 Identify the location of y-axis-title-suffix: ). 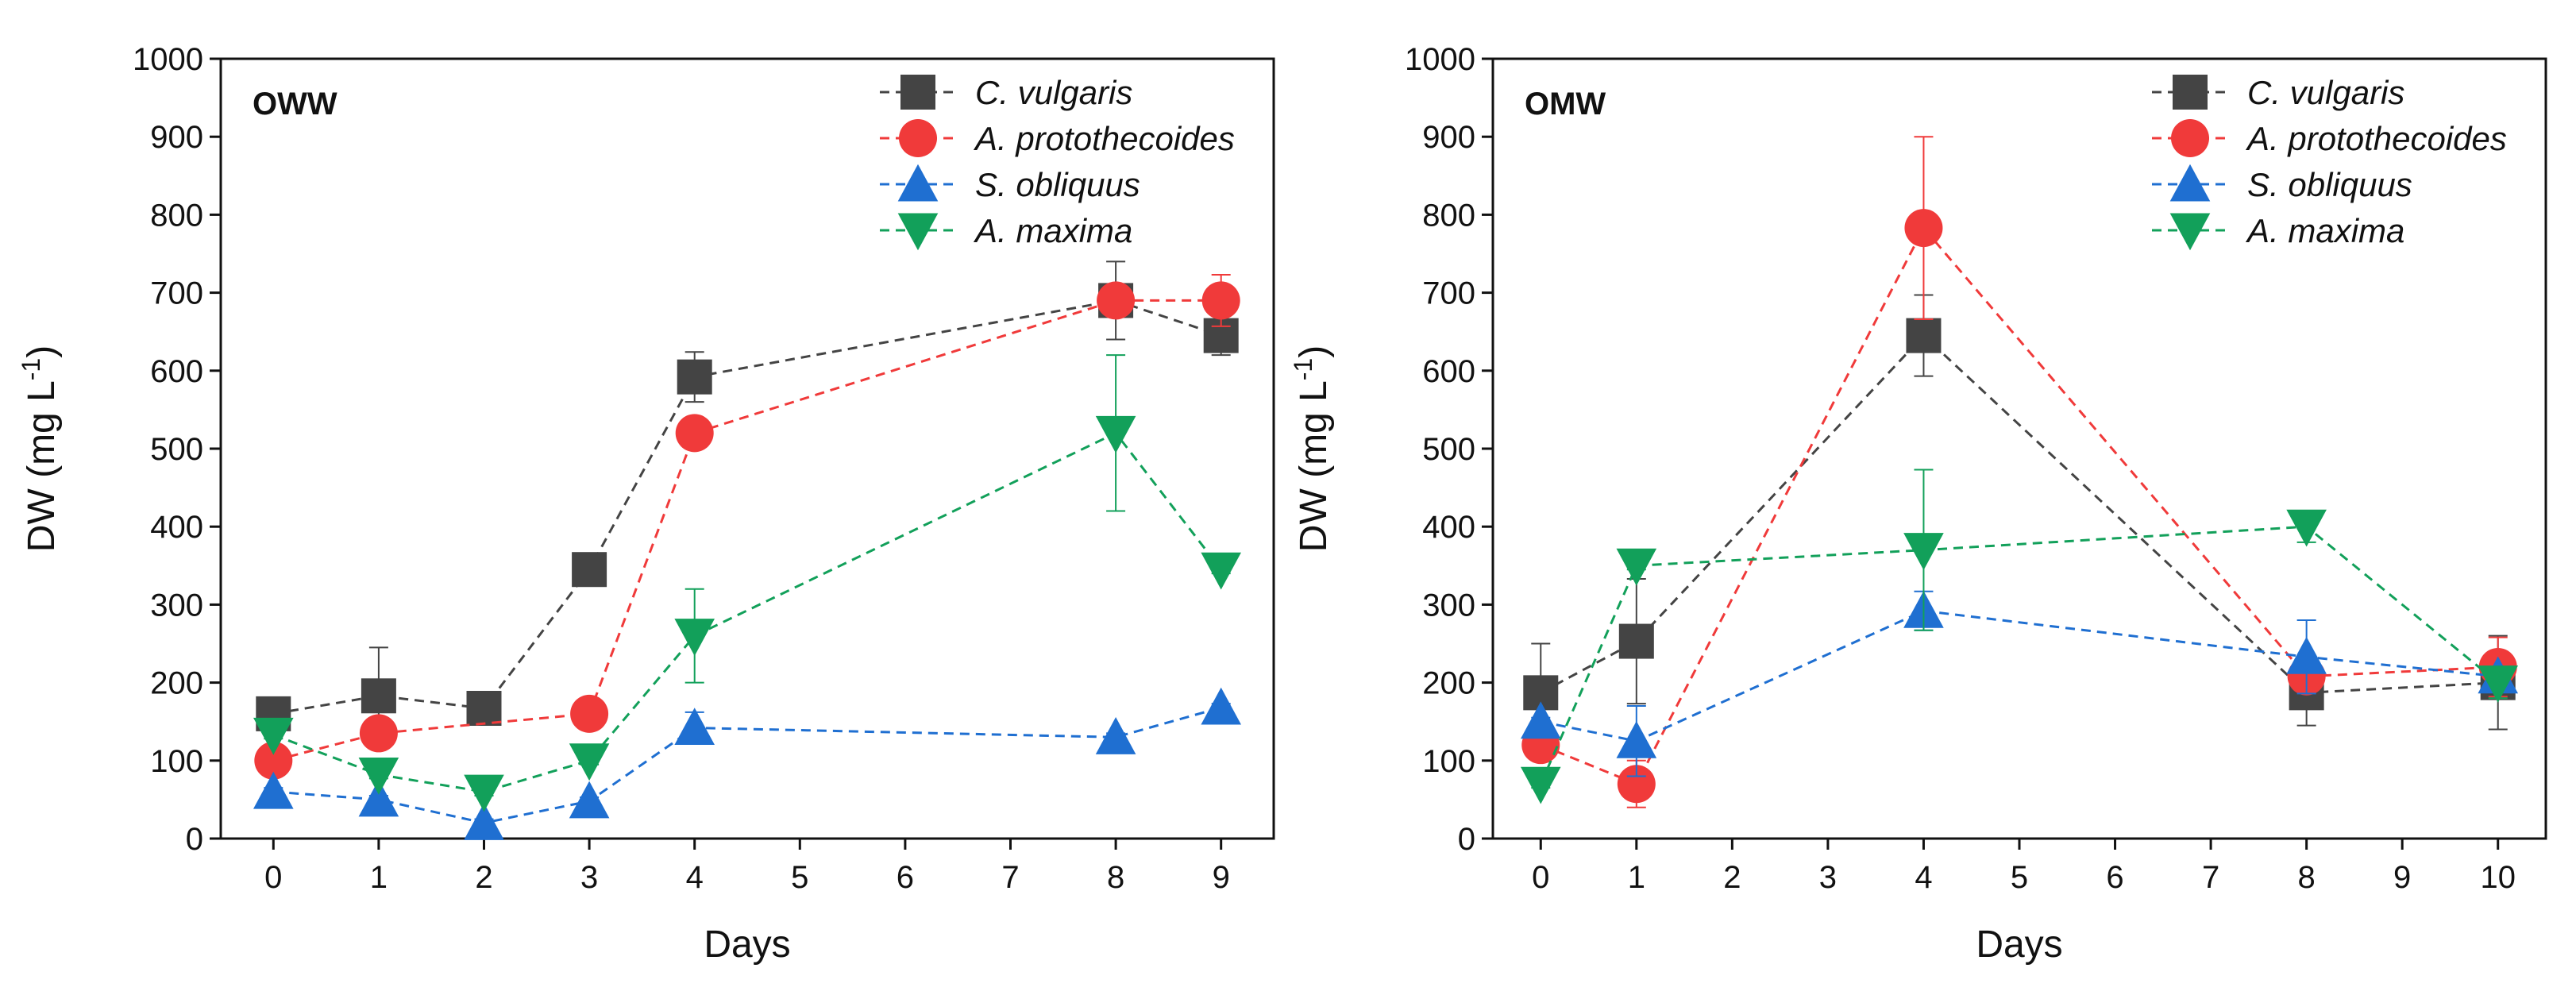
(42, 351).